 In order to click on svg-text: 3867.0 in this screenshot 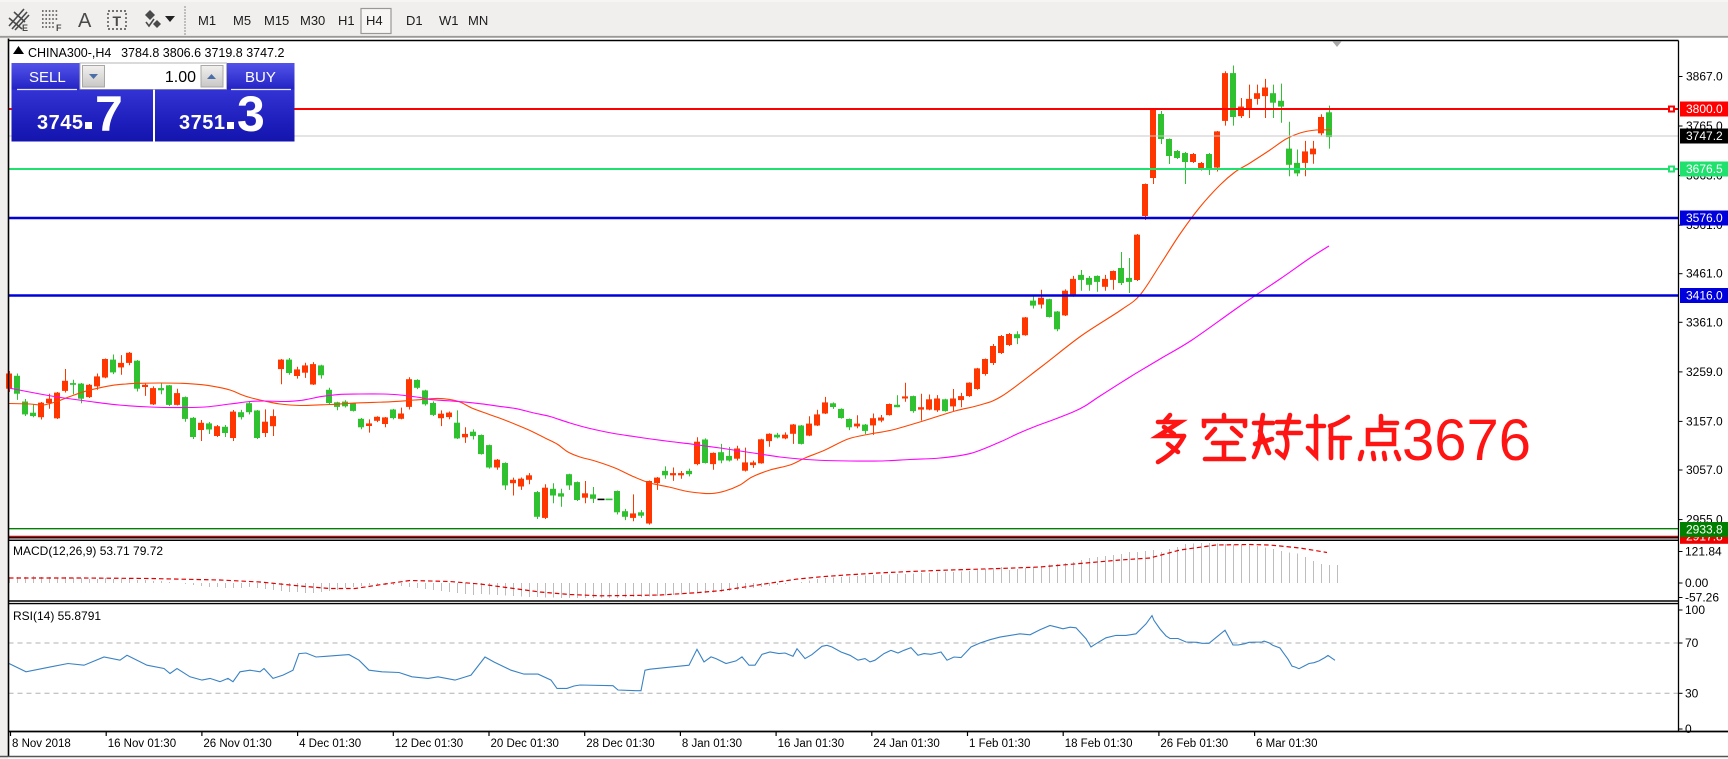, I will do `click(1704, 77)`.